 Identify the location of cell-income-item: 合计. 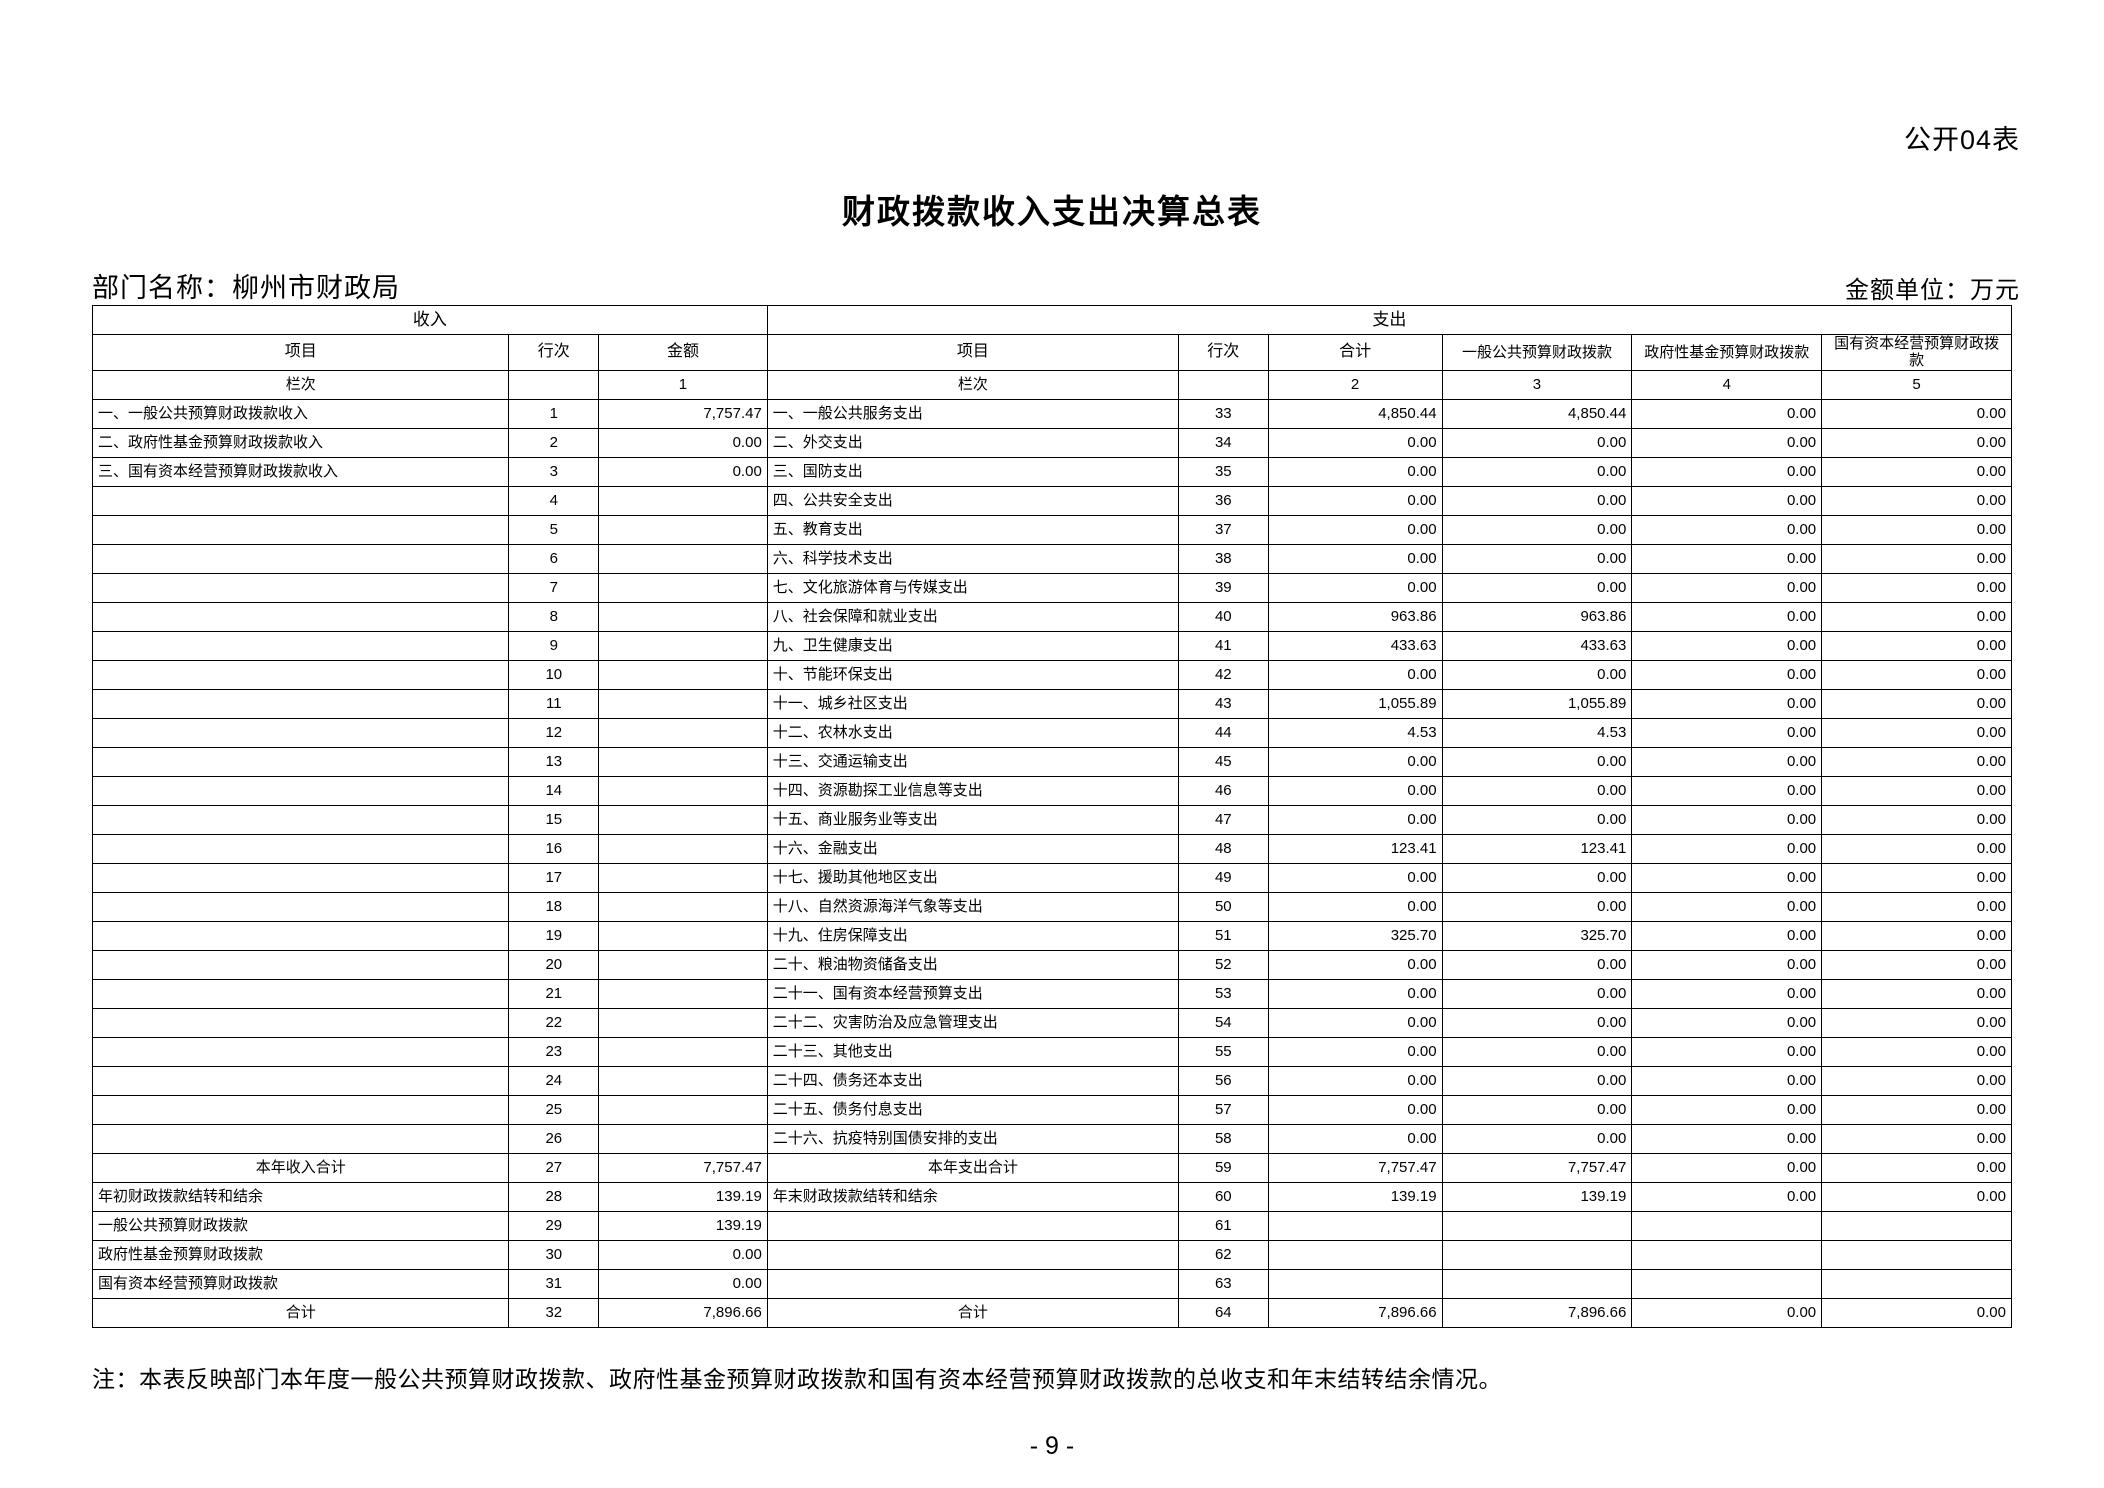
(300, 1312).